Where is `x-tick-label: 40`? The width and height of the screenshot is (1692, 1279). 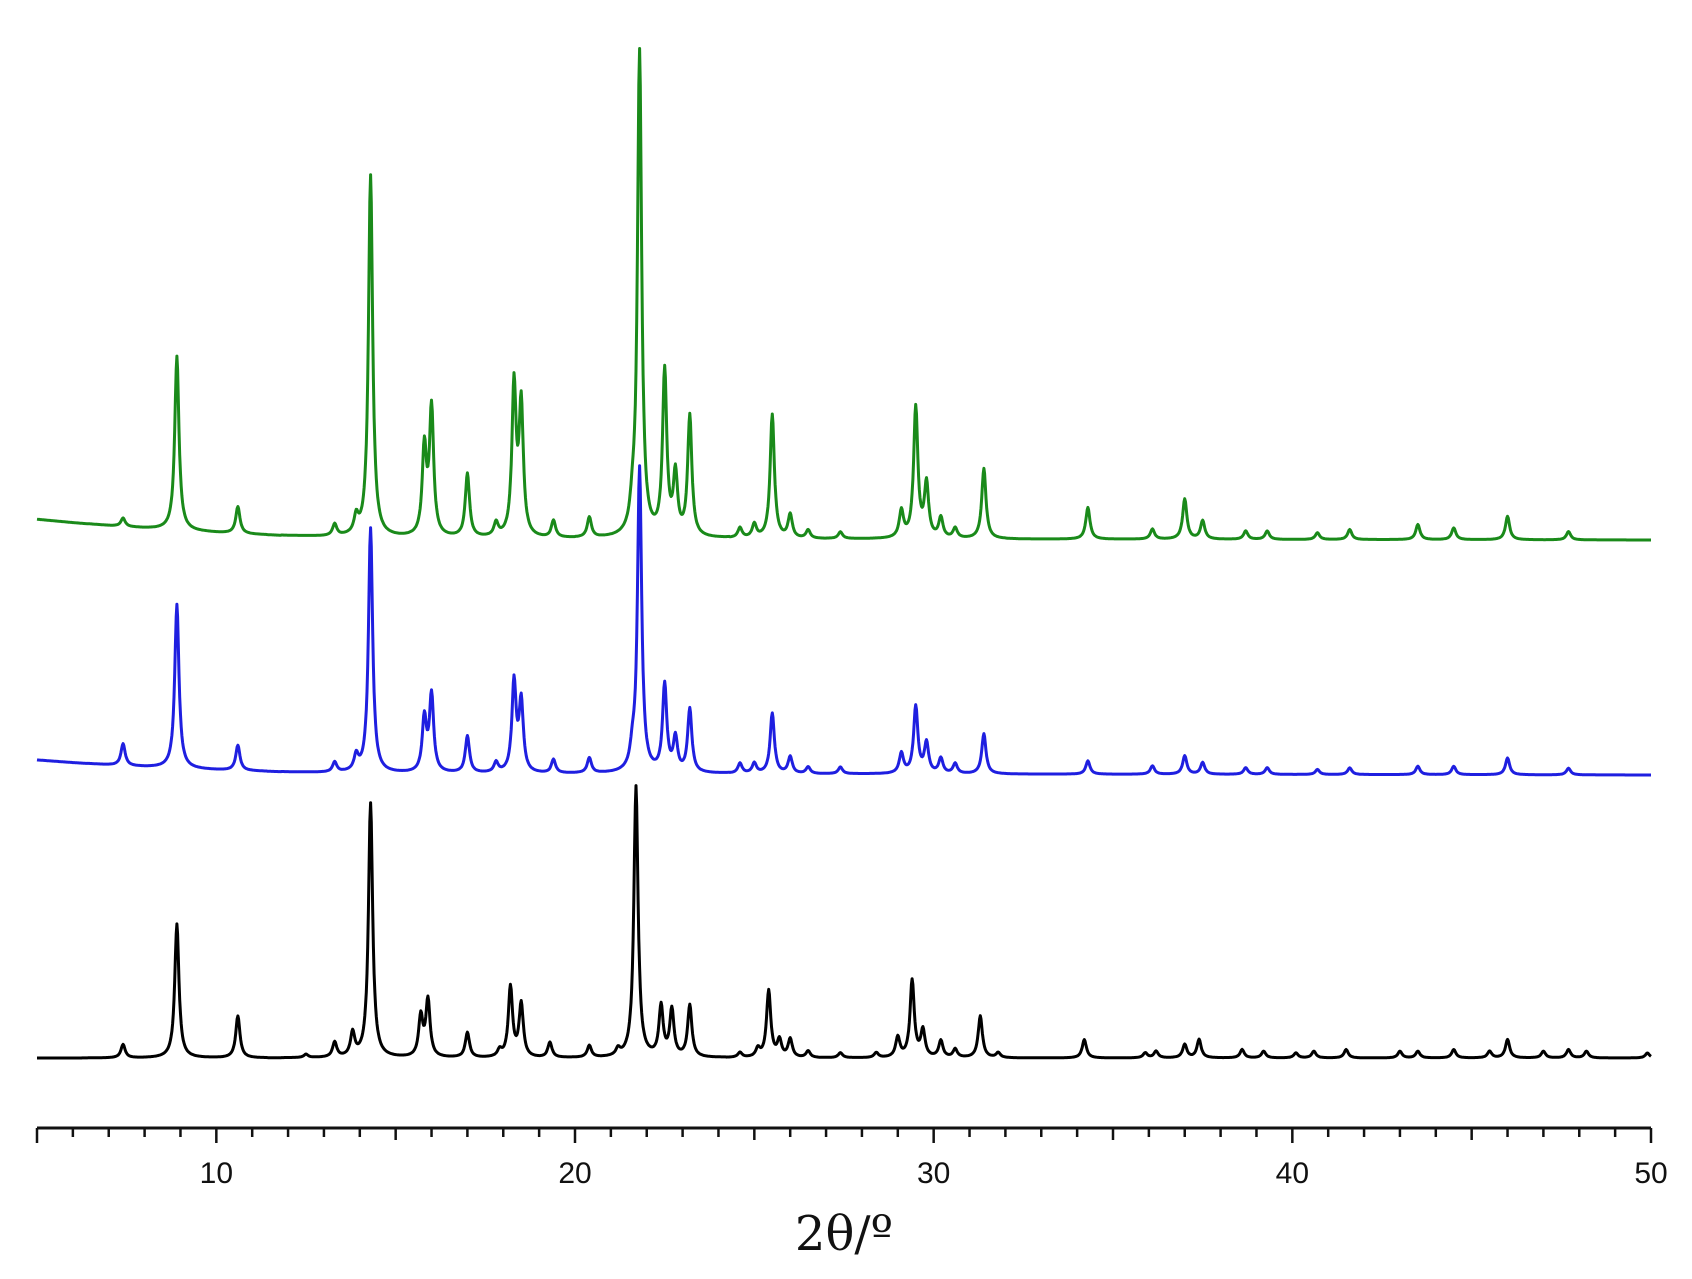 x-tick-label: 40 is located at coordinates (1292, 1173).